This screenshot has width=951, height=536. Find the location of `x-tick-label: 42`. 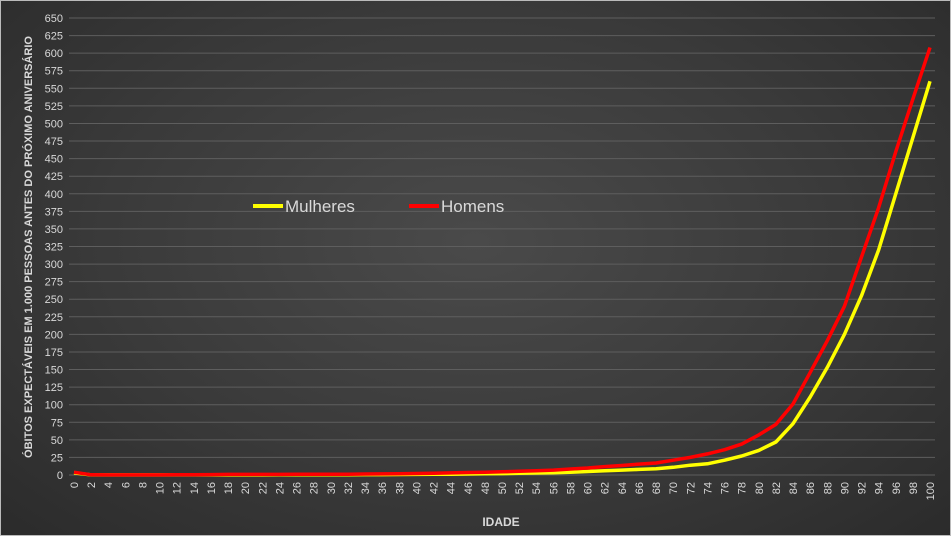

x-tick-label: 42 is located at coordinates (435, 488).